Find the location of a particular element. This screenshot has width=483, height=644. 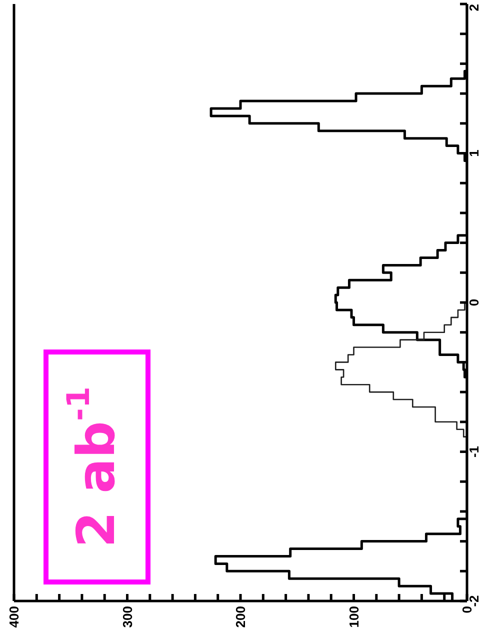

x-tick-label: 0 is located at coordinates (467, 610).